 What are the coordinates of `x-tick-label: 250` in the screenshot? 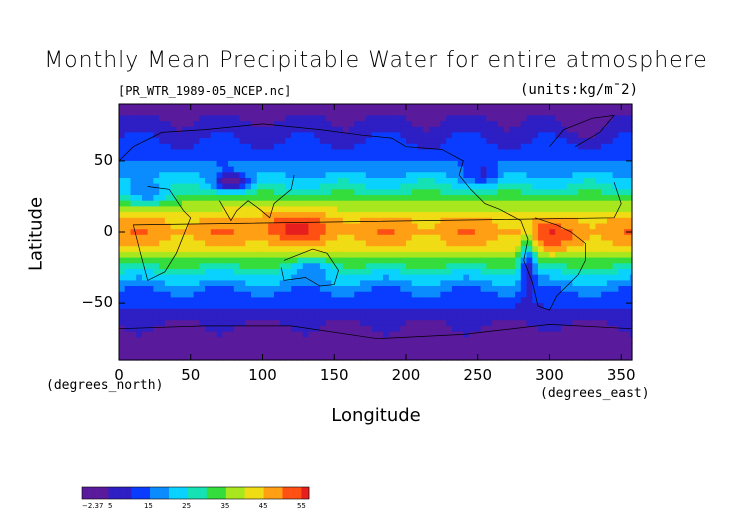 It's located at (478, 375).